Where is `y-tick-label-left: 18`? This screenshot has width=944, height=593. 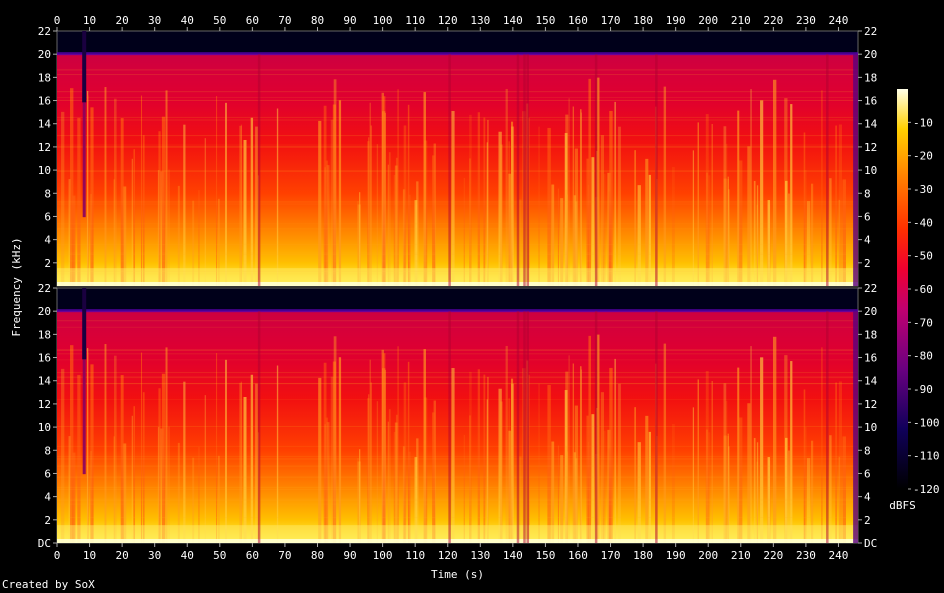
y-tick-label-left: 18 is located at coordinates (44, 77).